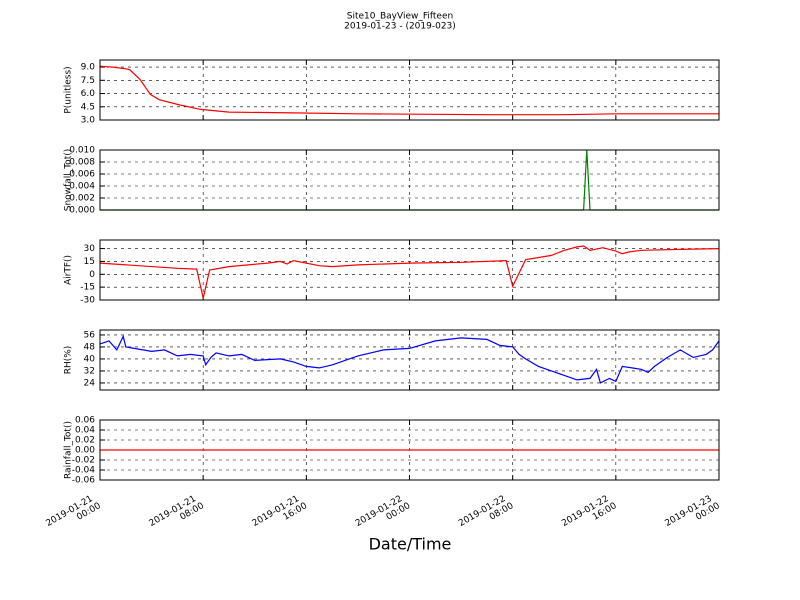 This screenshot has width=800, height=600. Describe the element at coordinates (400, 17) in the screenshot. I see `figure-title: Site10_BayView_Fifteen` at that location.